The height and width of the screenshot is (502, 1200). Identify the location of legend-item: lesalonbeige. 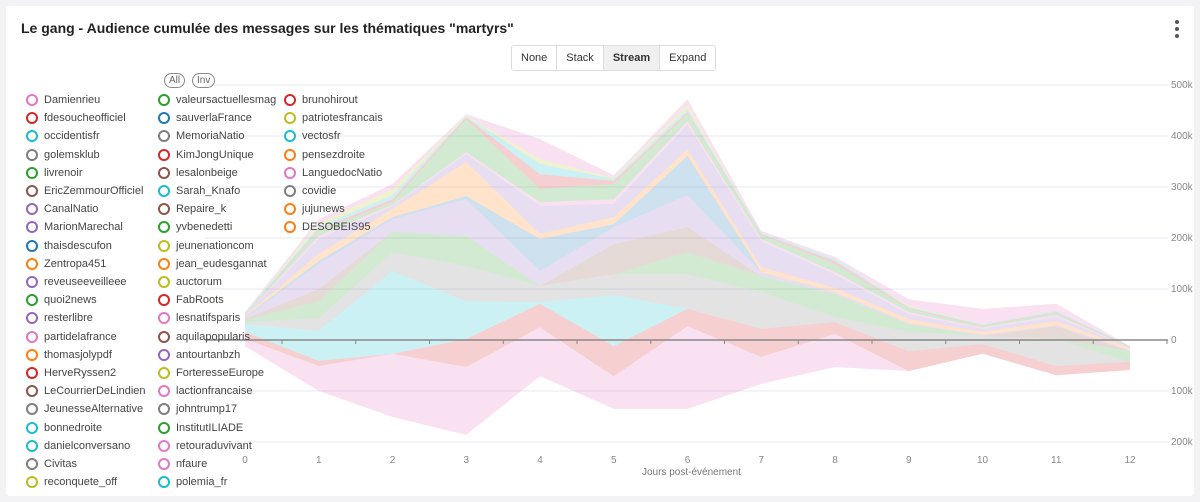
(198, 173).